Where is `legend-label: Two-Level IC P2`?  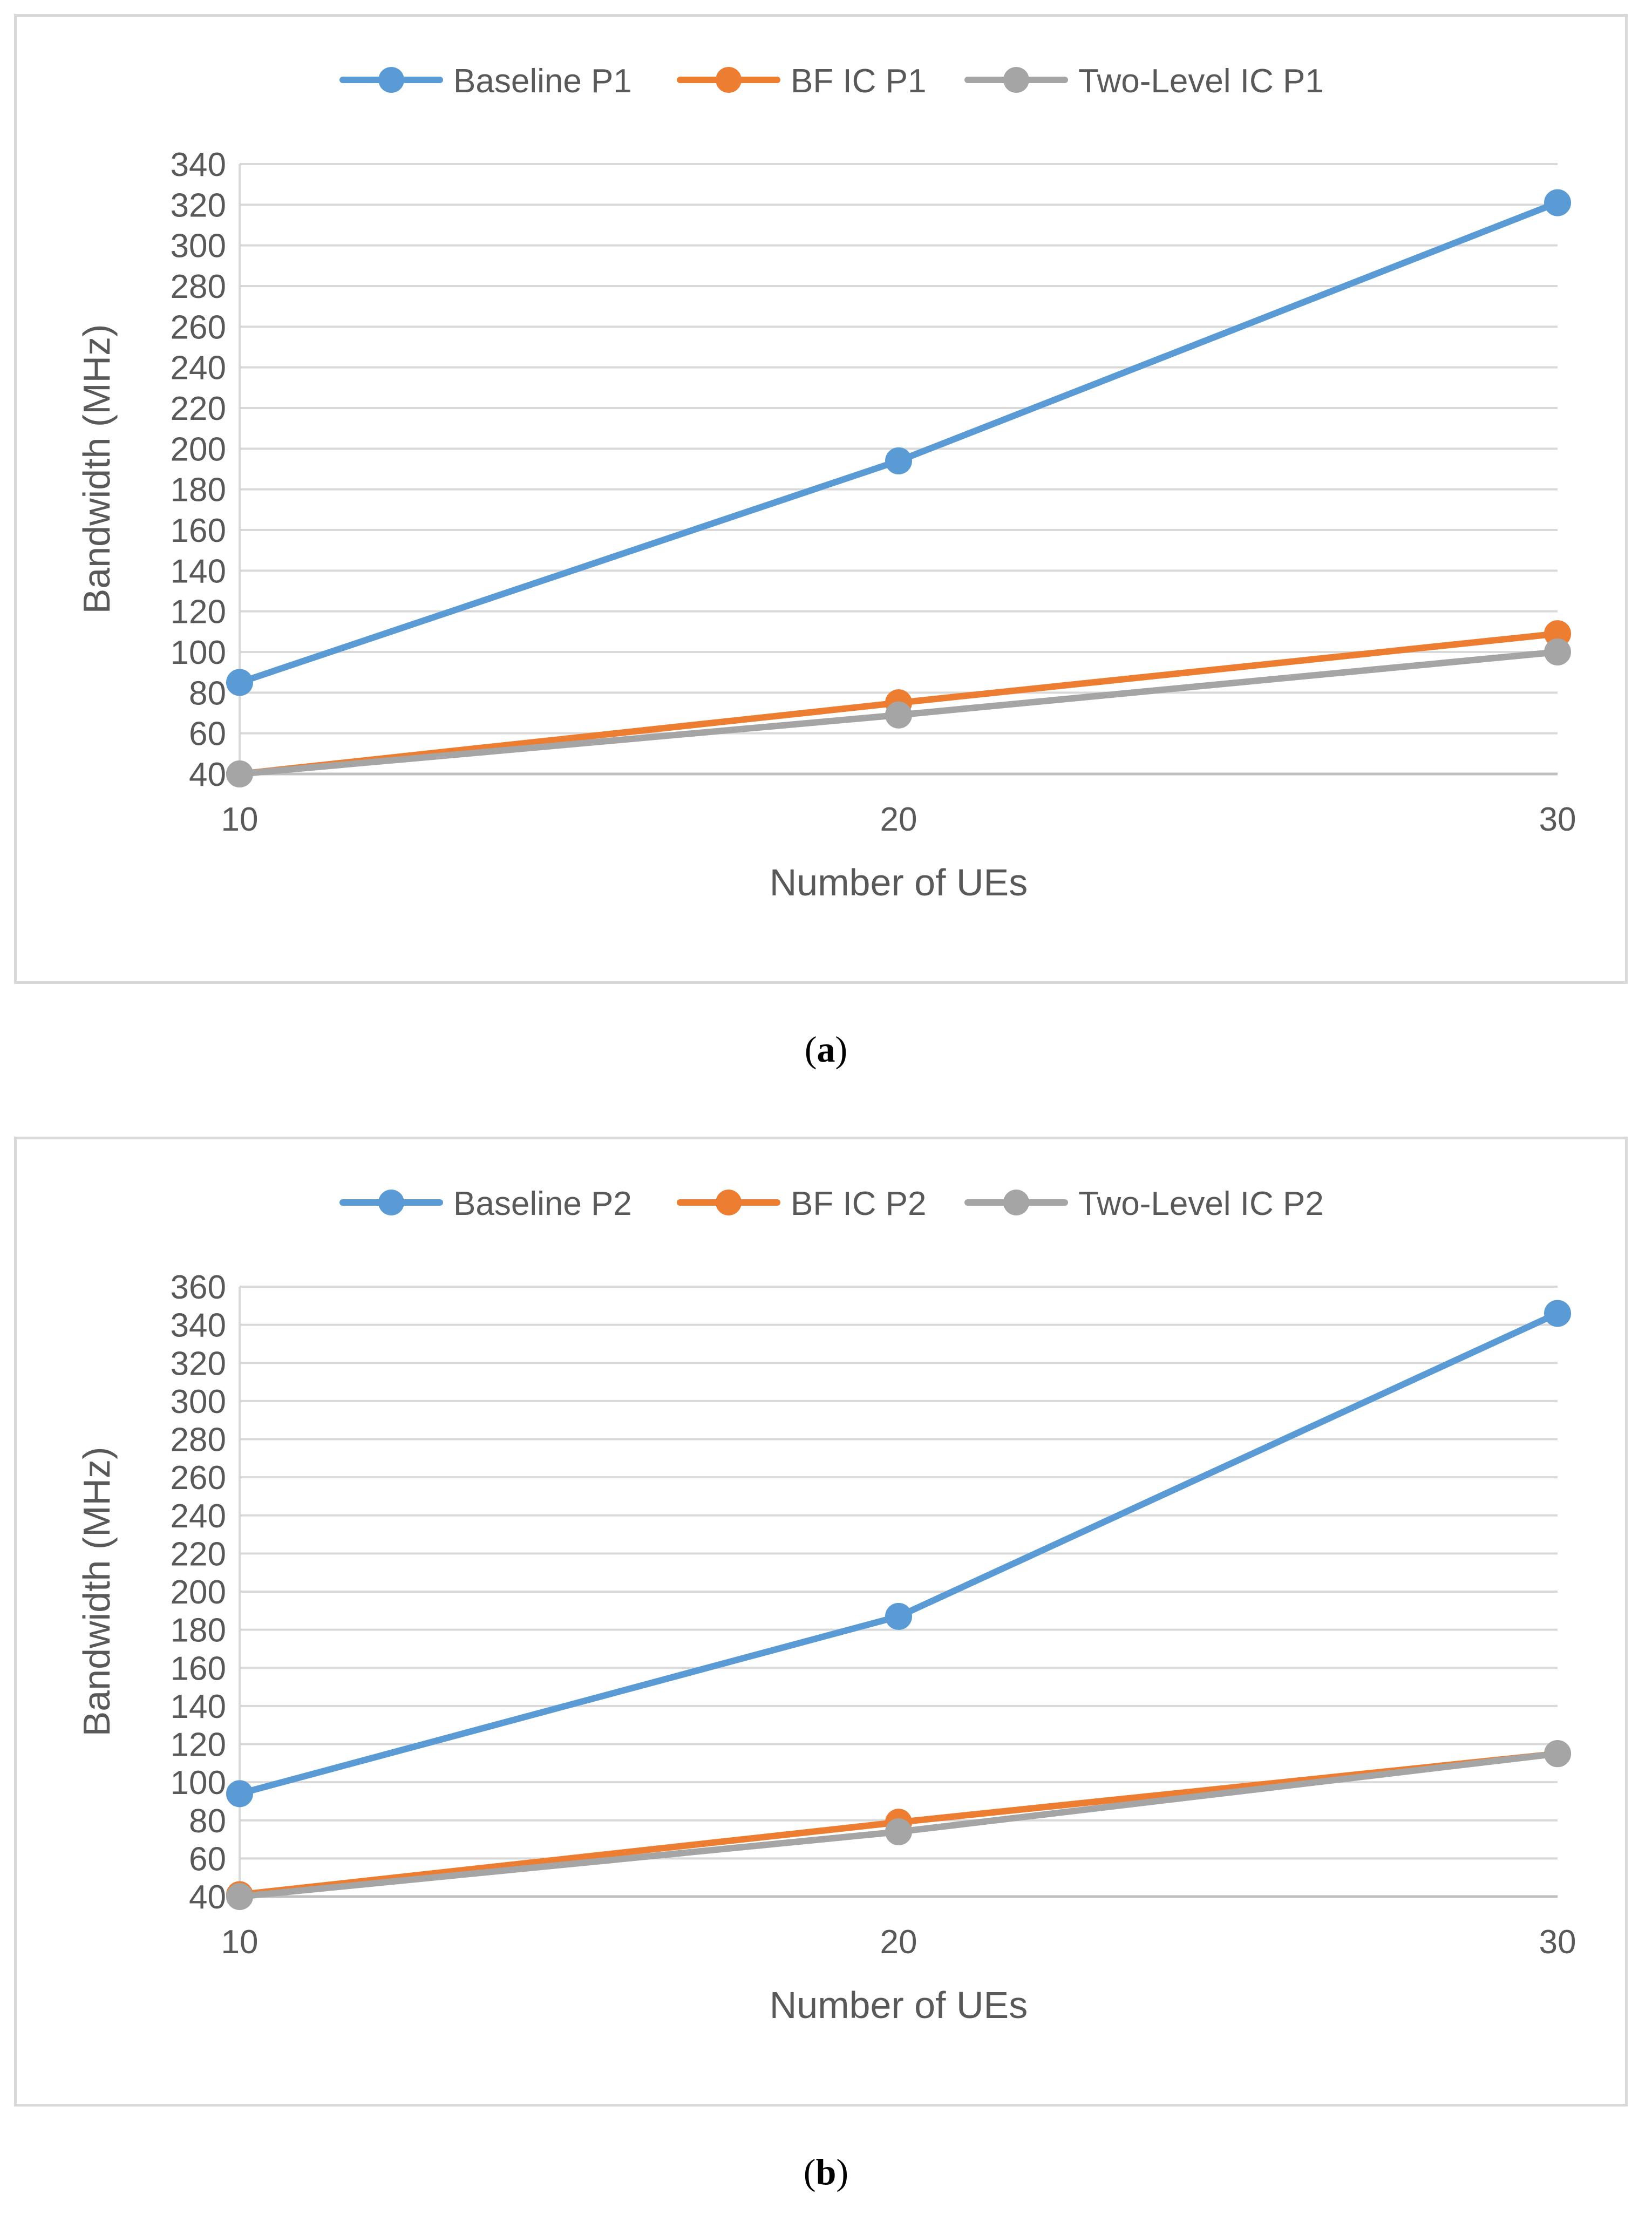 legend-label: Two-Level IC P2 is located at coordinates (1201, 1203).